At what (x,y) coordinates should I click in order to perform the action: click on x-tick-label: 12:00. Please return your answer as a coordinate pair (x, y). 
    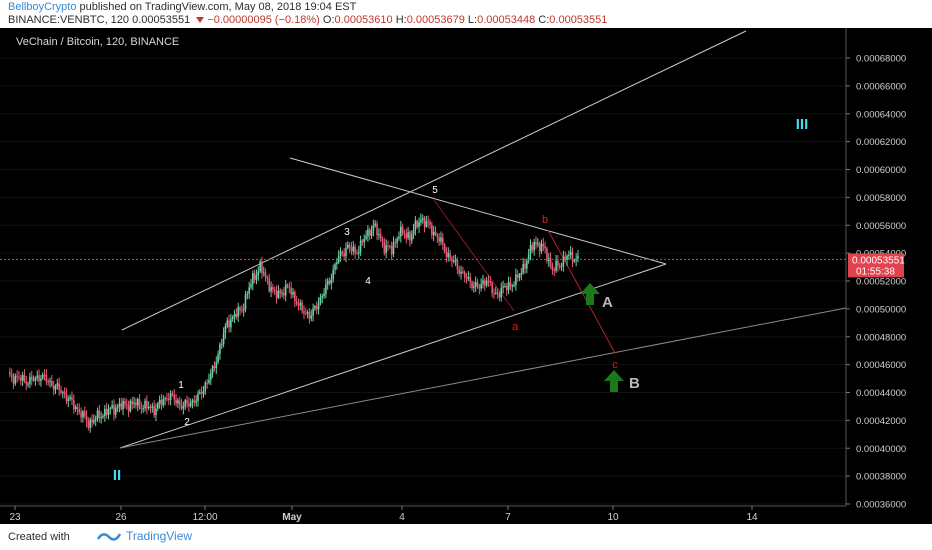
    Looking at the image, I should click on (204, 517).